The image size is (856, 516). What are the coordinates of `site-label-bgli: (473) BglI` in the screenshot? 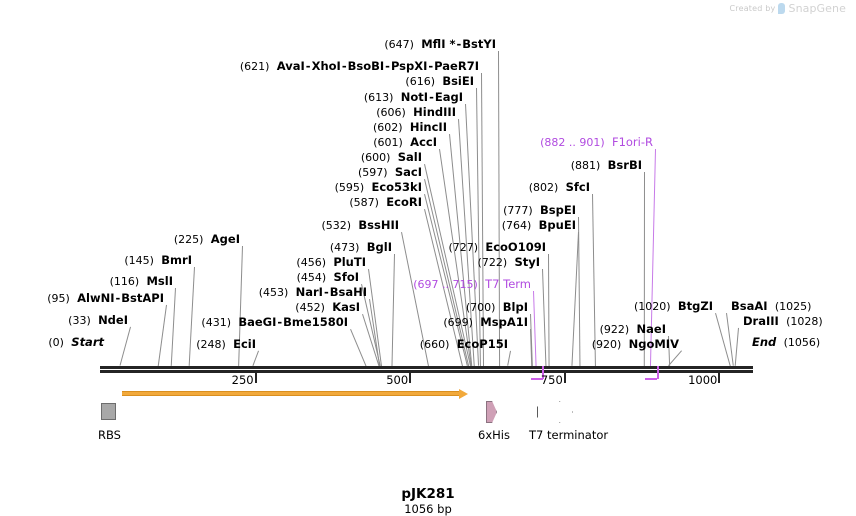 It's located at (361, 248).